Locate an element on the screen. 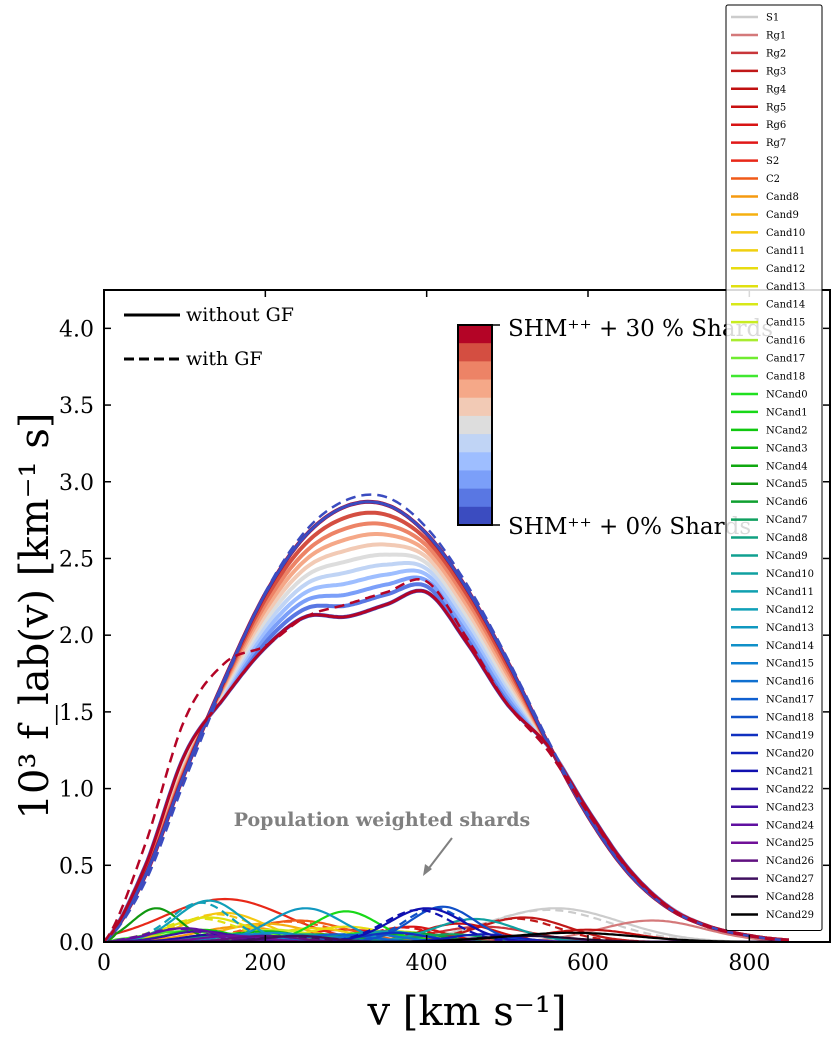  legend-label: NCand20 is located at coordinates (790, 753).